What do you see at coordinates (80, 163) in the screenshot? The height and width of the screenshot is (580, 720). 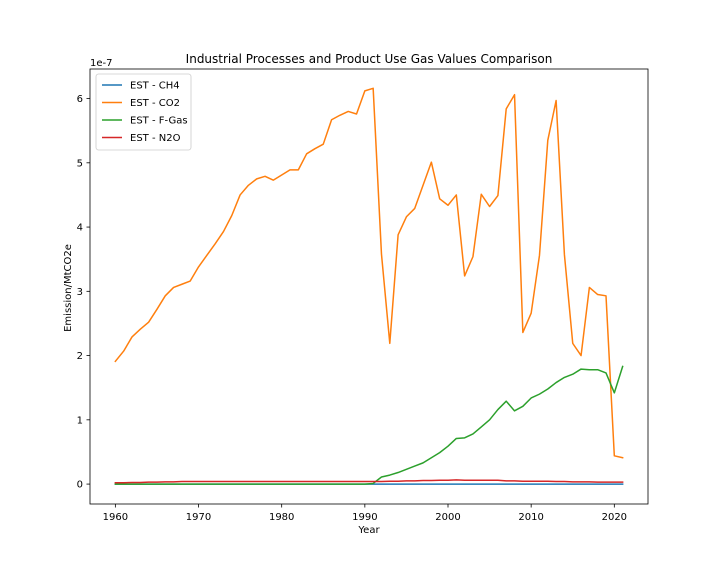 I see `y-tick-label: 5` at bounding box center [80, 163].